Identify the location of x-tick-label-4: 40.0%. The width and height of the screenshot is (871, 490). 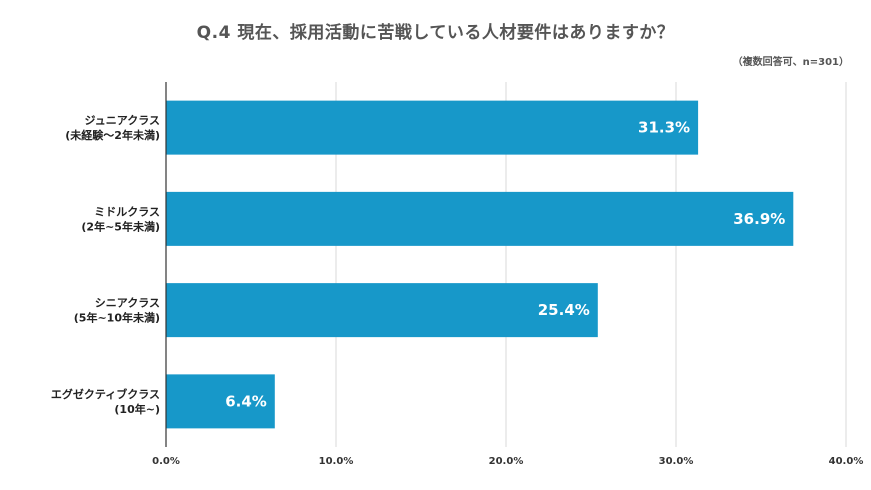
(846, 461).